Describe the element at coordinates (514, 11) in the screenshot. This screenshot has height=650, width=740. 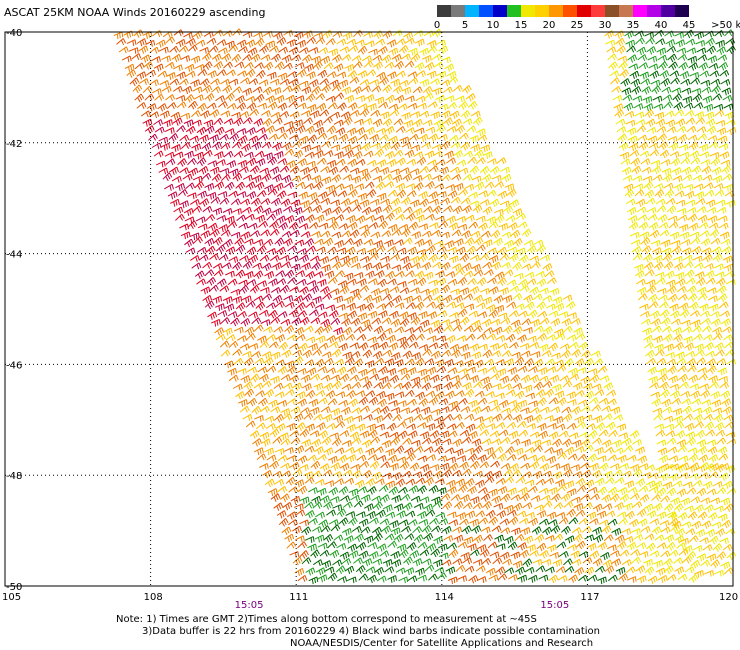
I see `colorbar-swatch` at that location.